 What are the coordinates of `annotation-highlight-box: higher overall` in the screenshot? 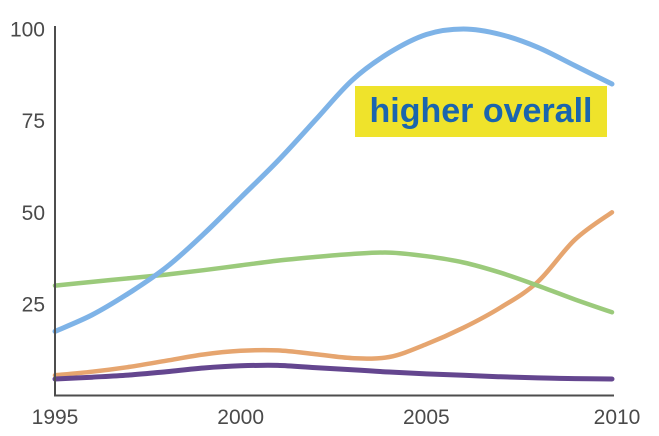 It's located at (481, 111).